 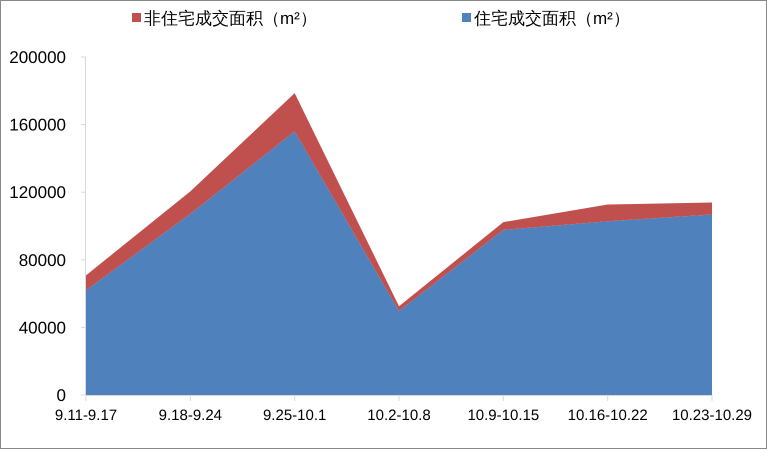 I want to click on y-tick-label: 40000, so click(x=42, y=328).